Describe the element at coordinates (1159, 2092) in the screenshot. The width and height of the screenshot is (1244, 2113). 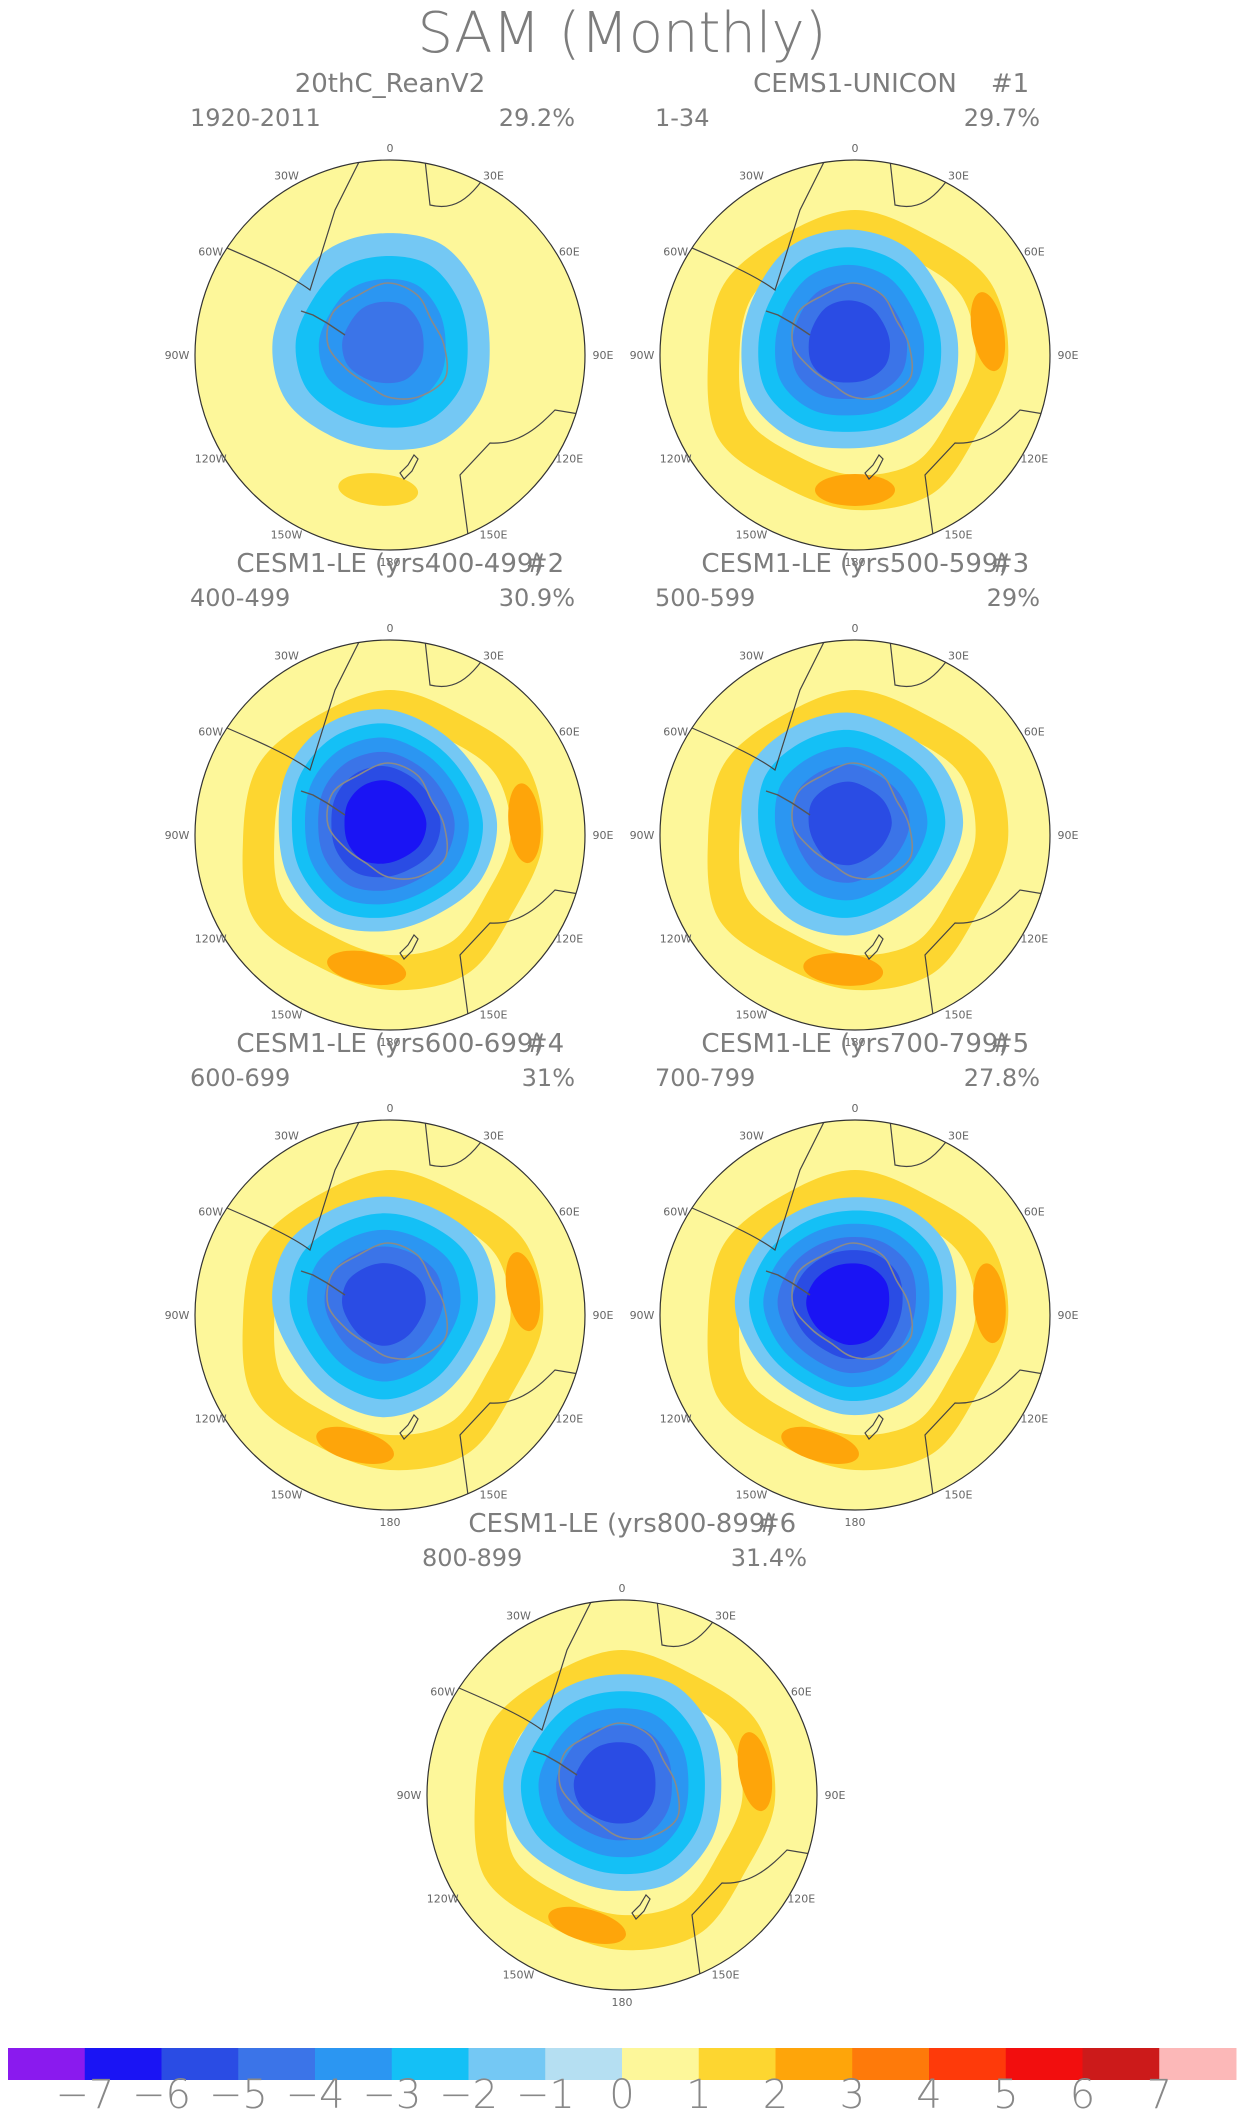
I see `colorbar-label: 7` at that location.